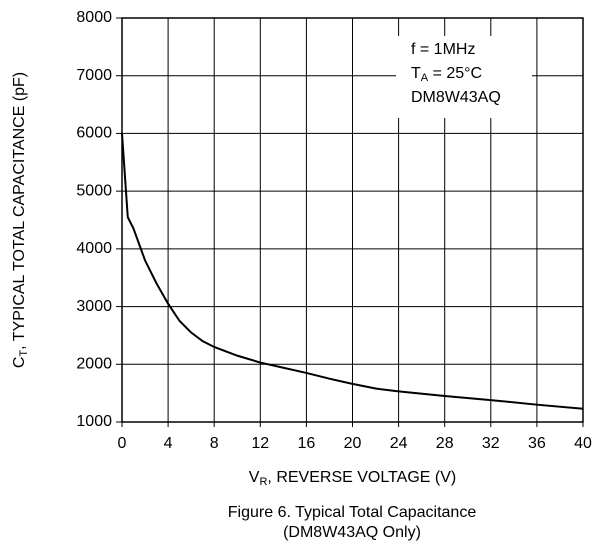 The height and width of the screenshot is (548, 608). I want to click on x-tick-label: 24, so click(399, 443).